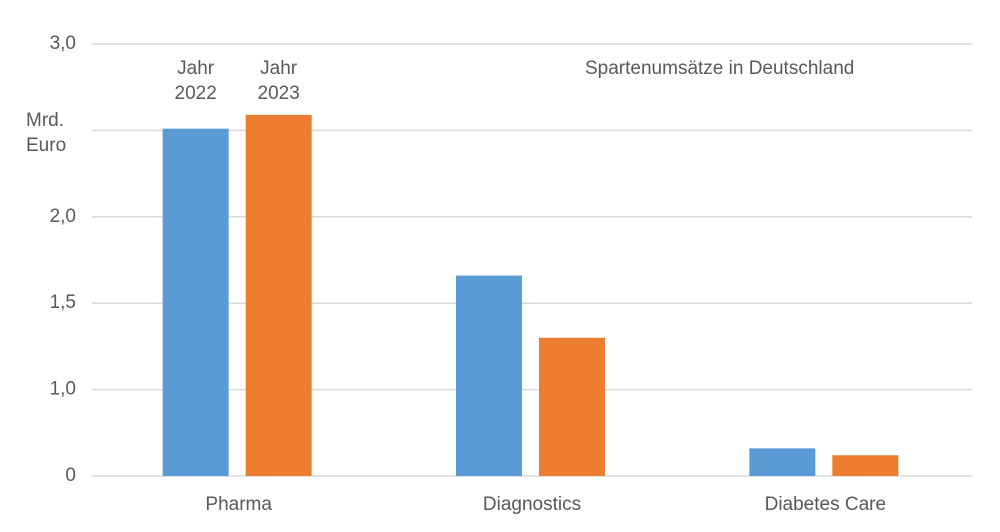 The image size is (1000, 532). Describe the element at coordinates (63, 389) in the screenshot. I see `y-tick-label: 1,0` at that location.